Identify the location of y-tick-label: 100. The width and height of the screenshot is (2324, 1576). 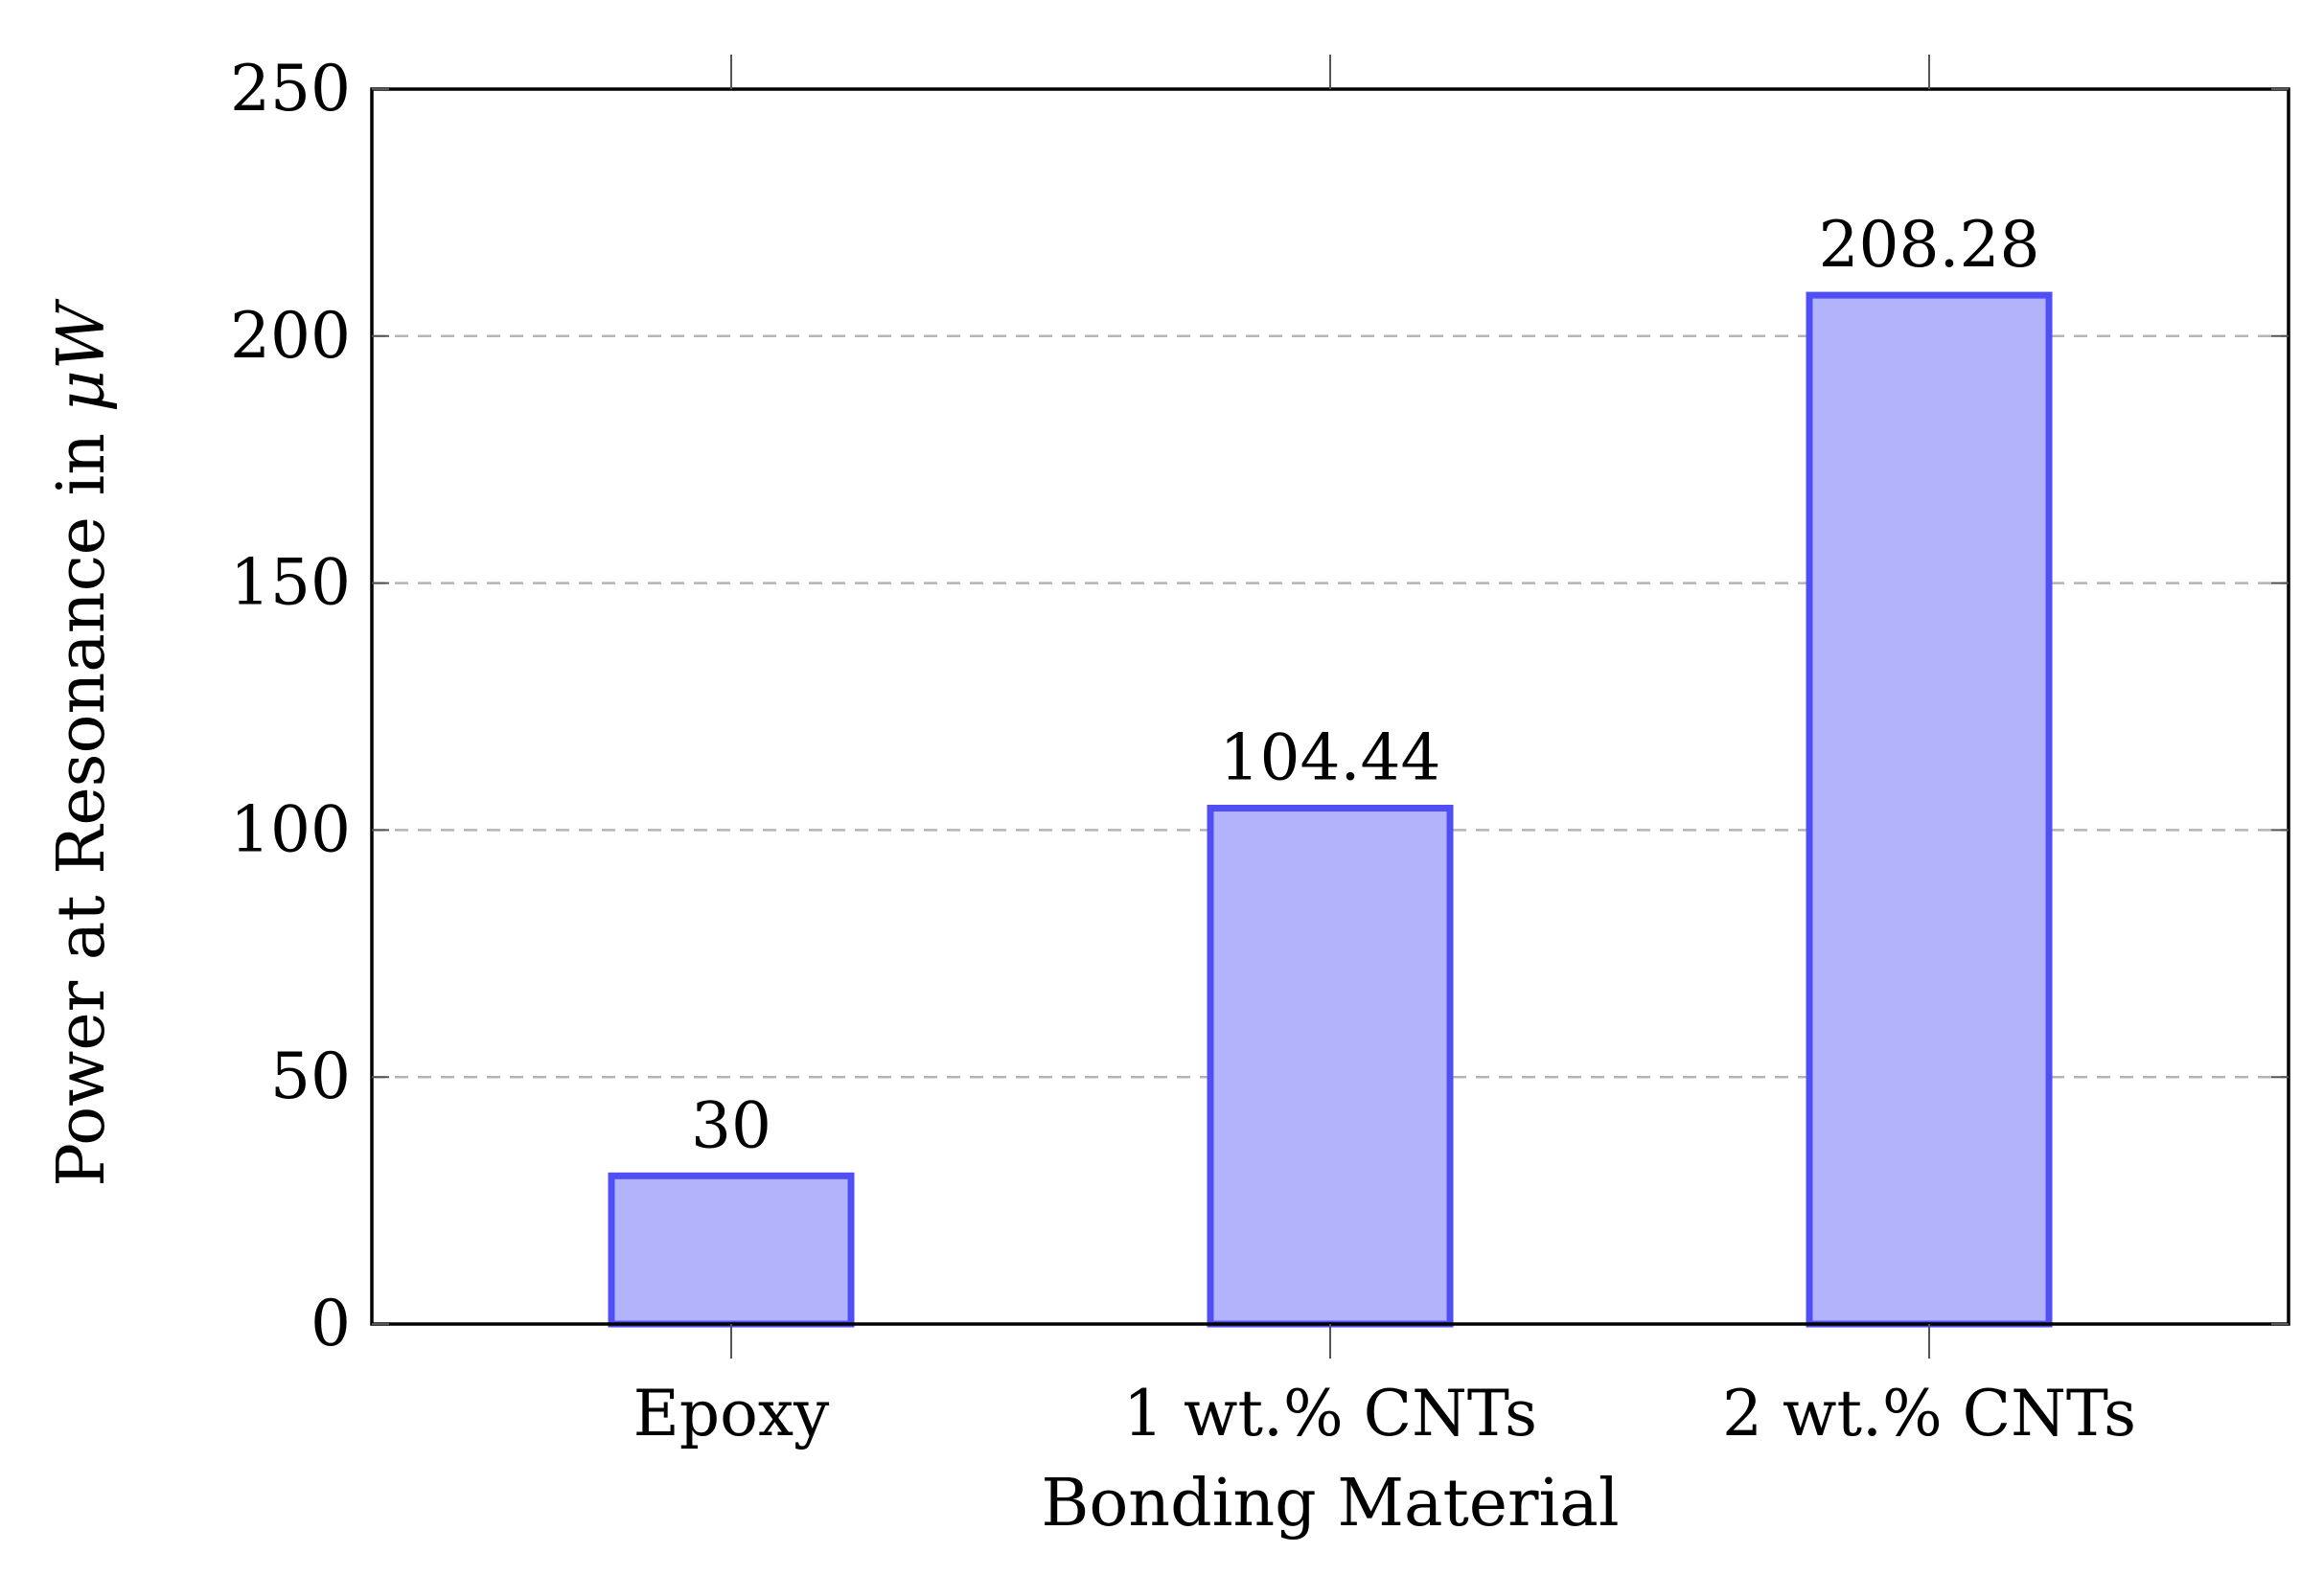
(290, 829).